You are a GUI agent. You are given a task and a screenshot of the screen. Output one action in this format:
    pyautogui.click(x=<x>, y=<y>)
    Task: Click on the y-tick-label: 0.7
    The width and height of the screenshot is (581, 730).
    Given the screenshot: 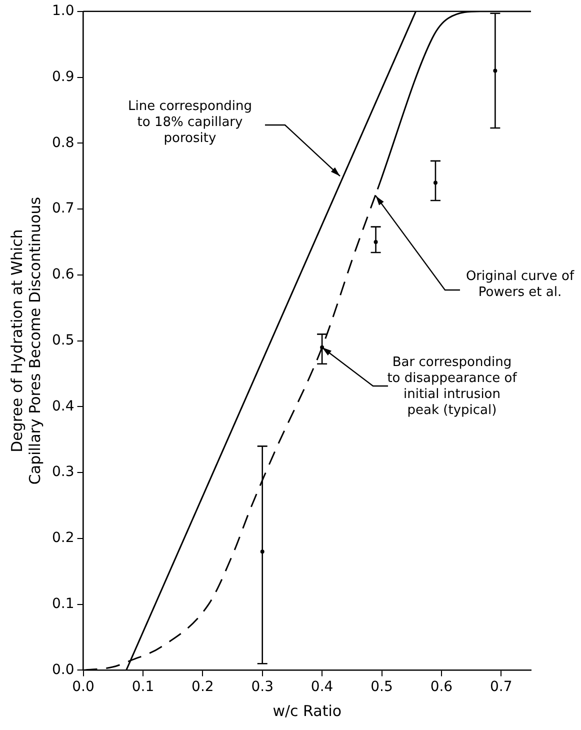 What is the action you would take?
    pyautogui.click(x=63, y=208)
    